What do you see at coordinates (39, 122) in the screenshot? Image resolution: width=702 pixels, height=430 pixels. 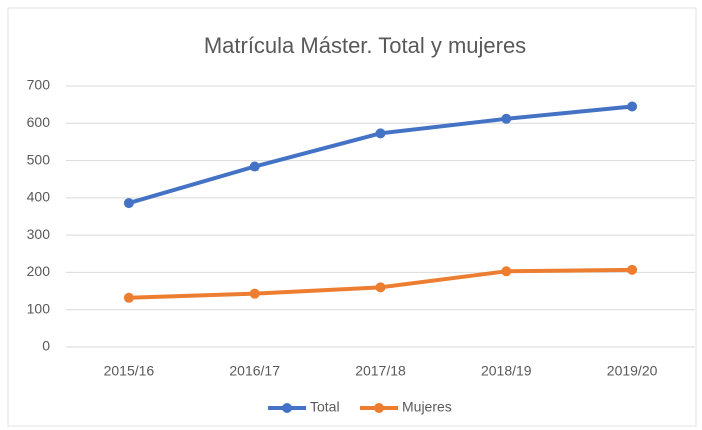 I see `y-tick-label: 600` at bounding box center [39, 122].